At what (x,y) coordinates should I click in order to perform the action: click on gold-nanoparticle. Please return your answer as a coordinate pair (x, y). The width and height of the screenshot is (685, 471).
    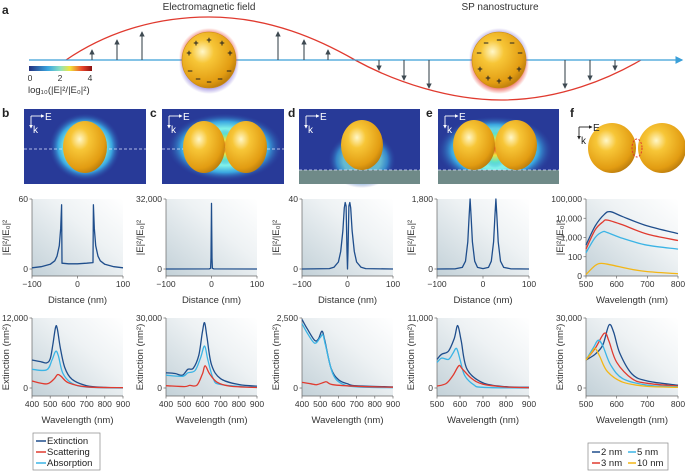
    Looking at the image, I should click on (209, 60).